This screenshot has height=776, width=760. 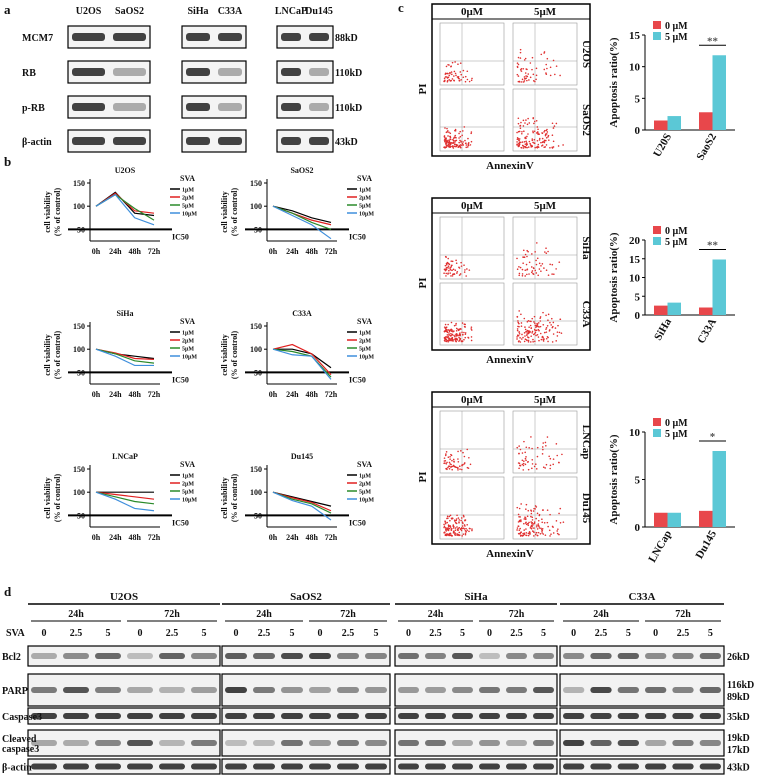 I want to click on dose-label: 0, so click(x=140, y=633).